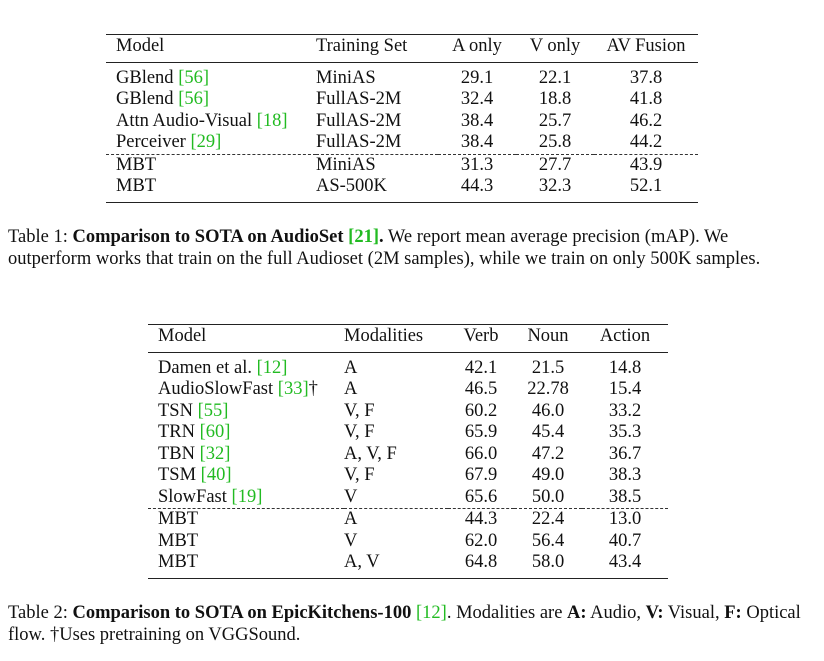 This screenshot has height=661, width=824. Describe the element at coordinates (213, 410) in the screenshot. I see `citation-link: [55]` at that location.